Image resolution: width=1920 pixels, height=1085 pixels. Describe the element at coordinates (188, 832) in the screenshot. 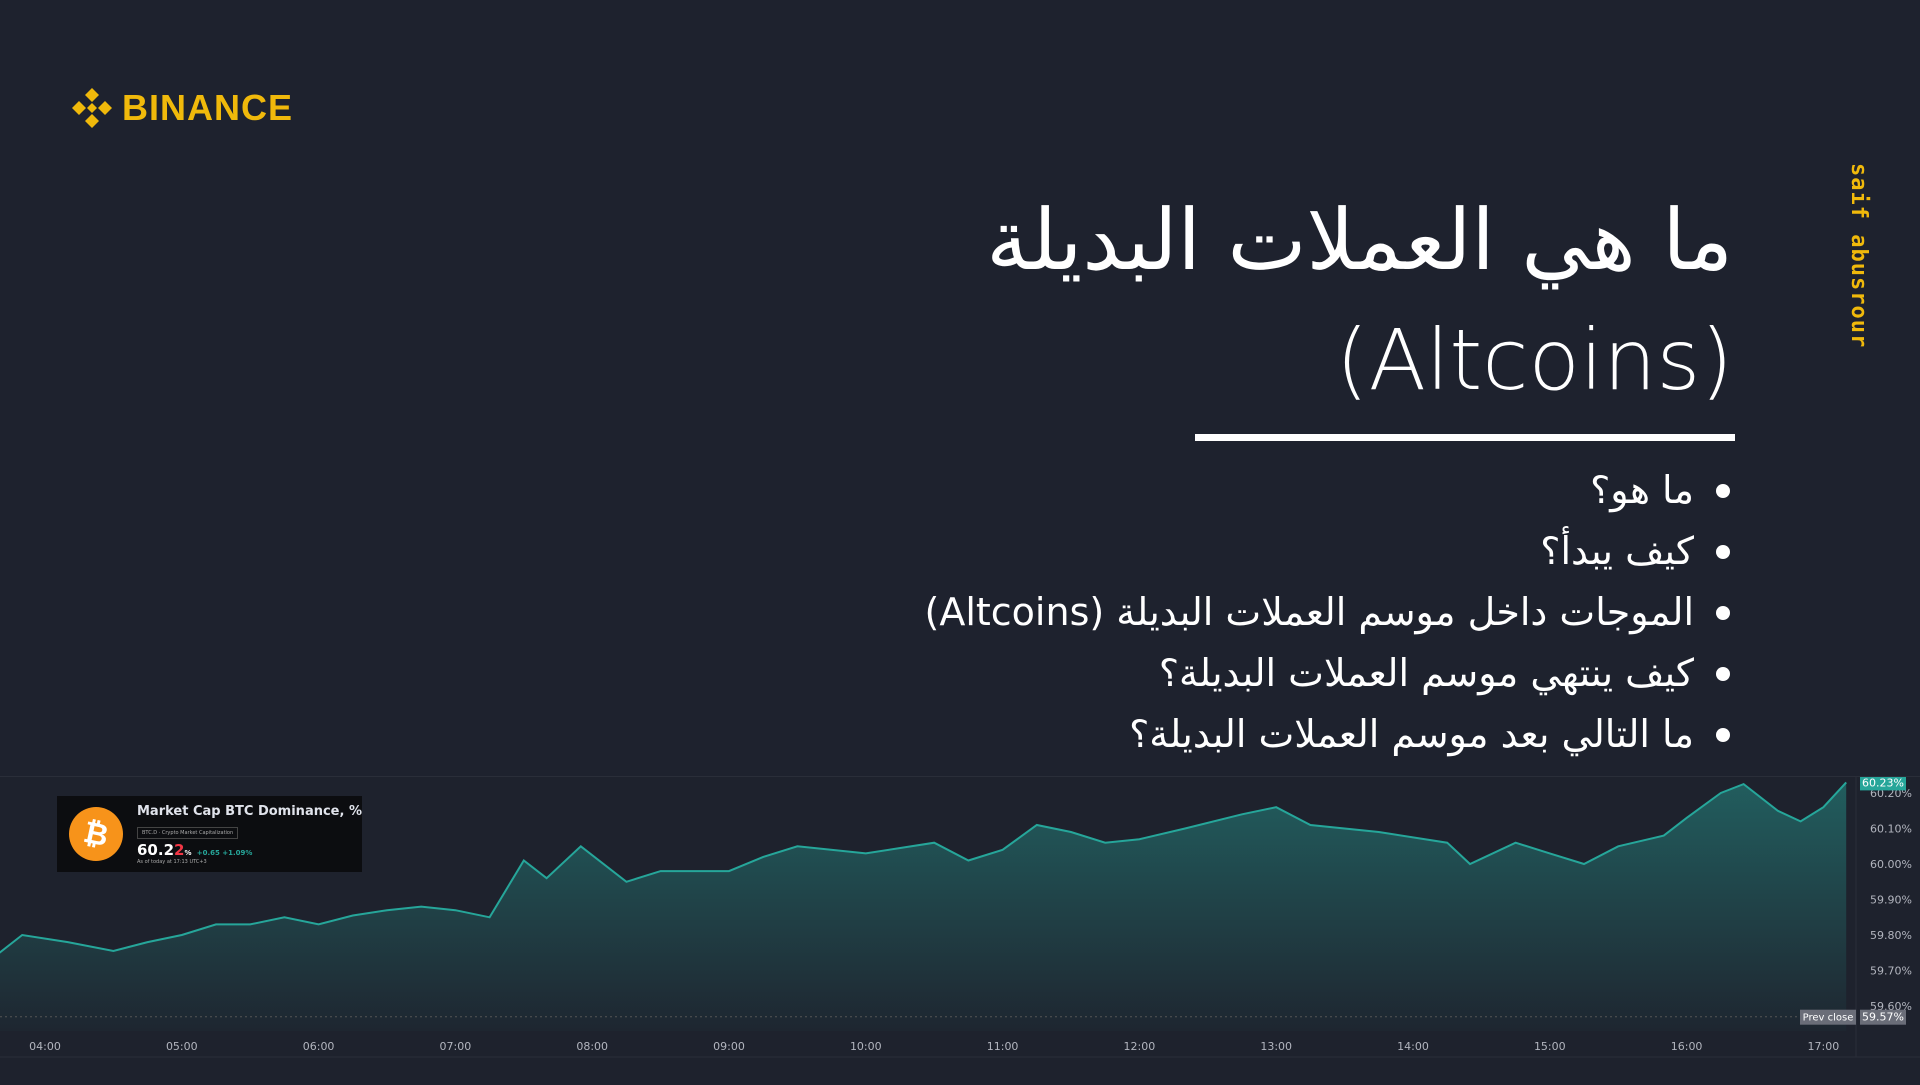

I see `card-symbol: BTC.D · Crypto Market Capitalization` at that location.